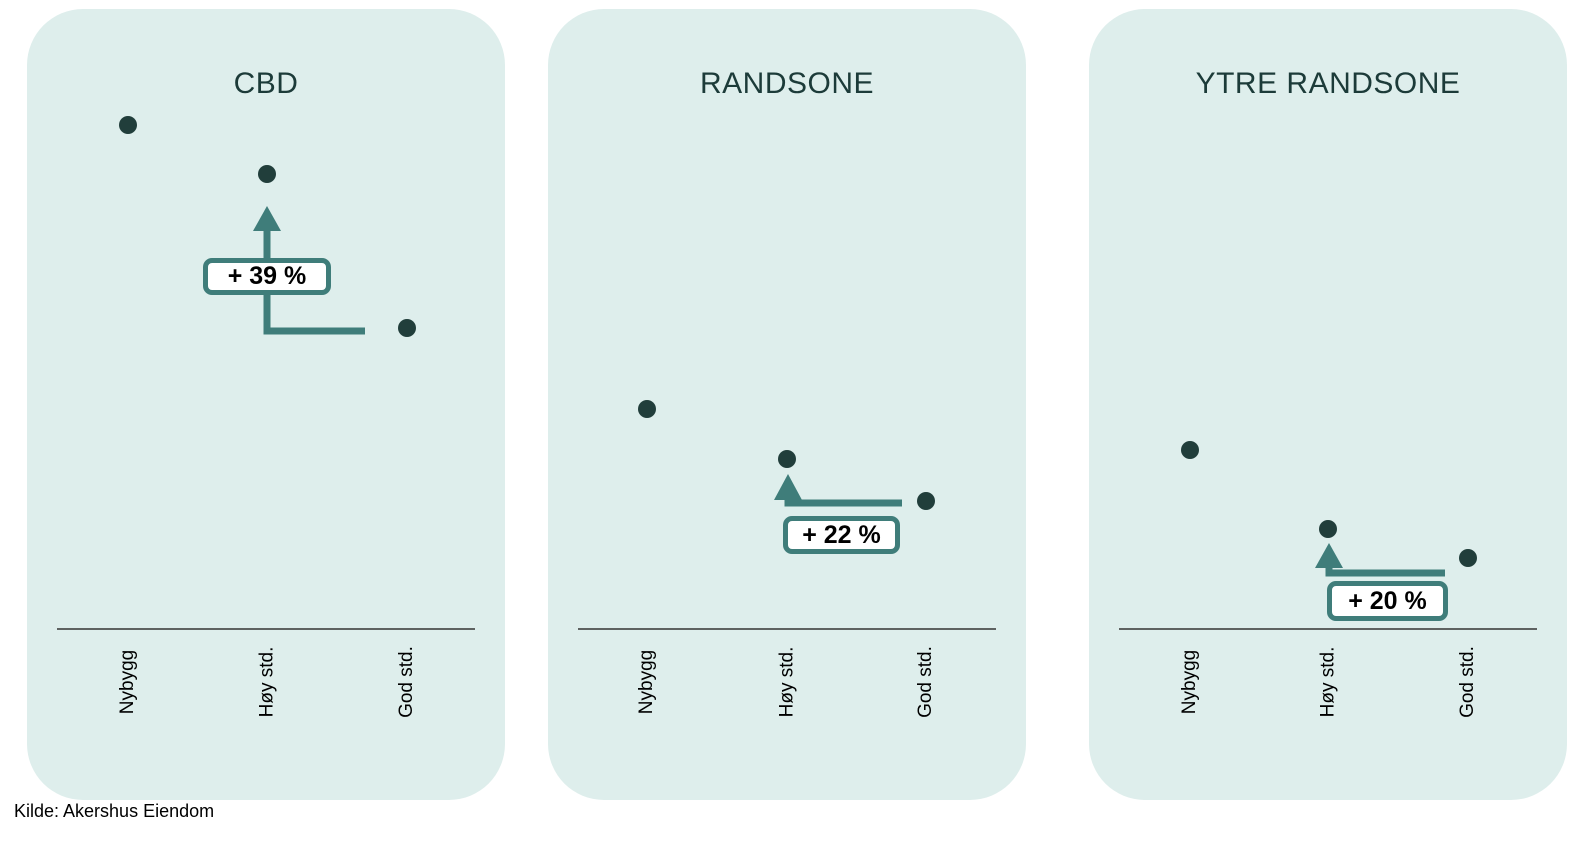  I want to click on percent-annotation: + 39 %, so click(267, 276).